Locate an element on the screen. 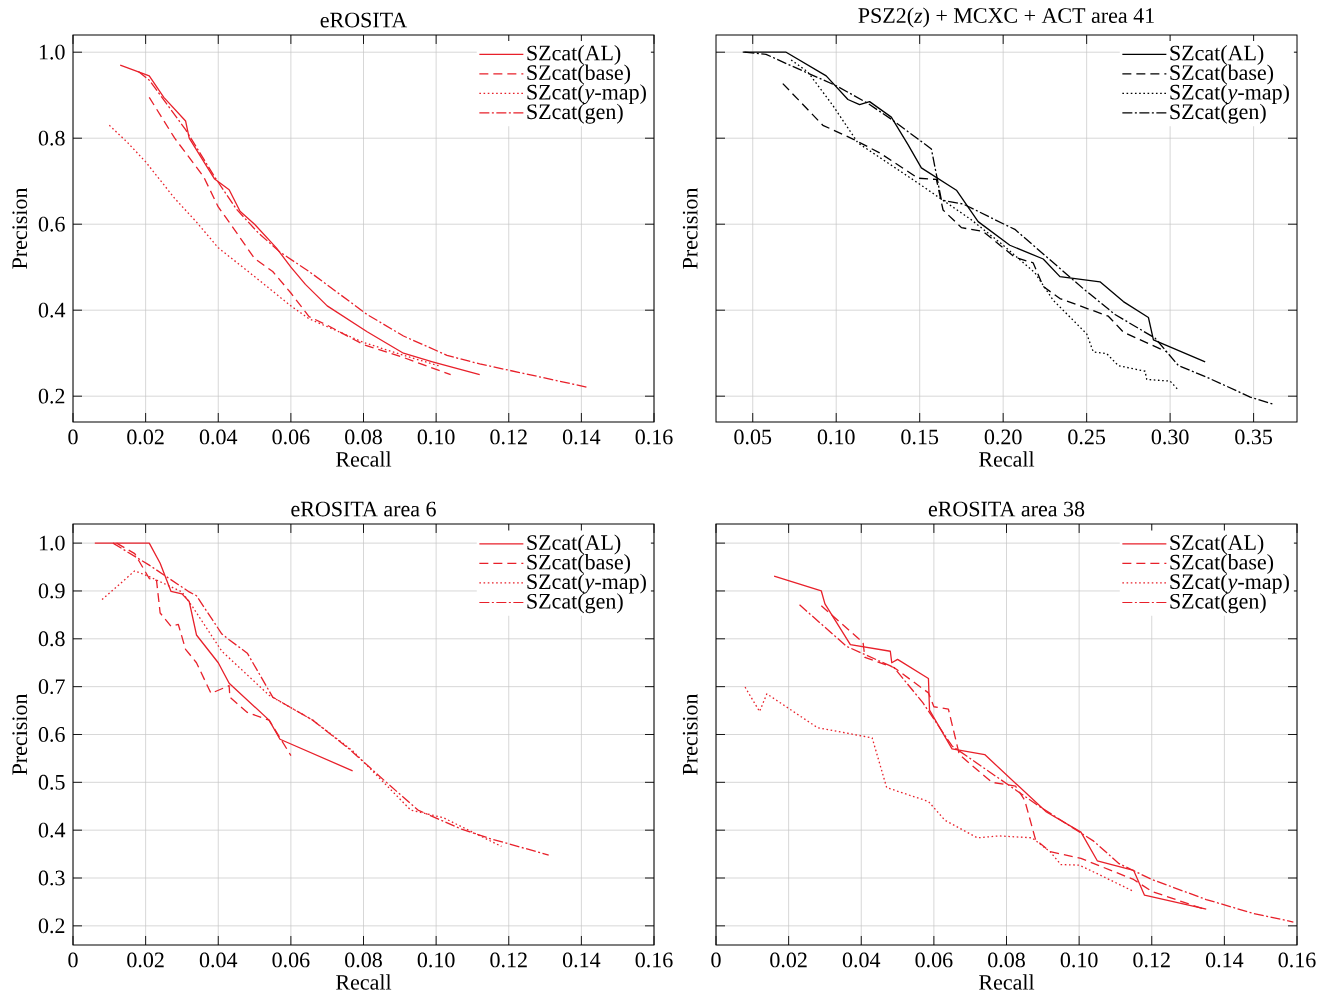  y-tick-label: 0.3 is located at coordinates (51, 878).